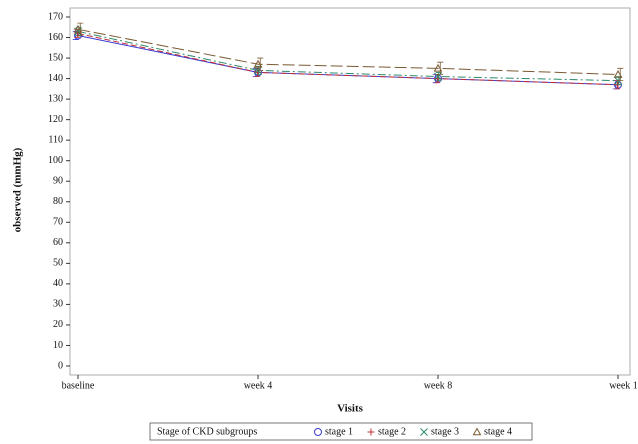 The height and width of the screenshot is (444, 638). What do you see at coordinates (445, 431) in the screenshot?
I see `legend-label: stage 3` at bounding box center [445, 431].